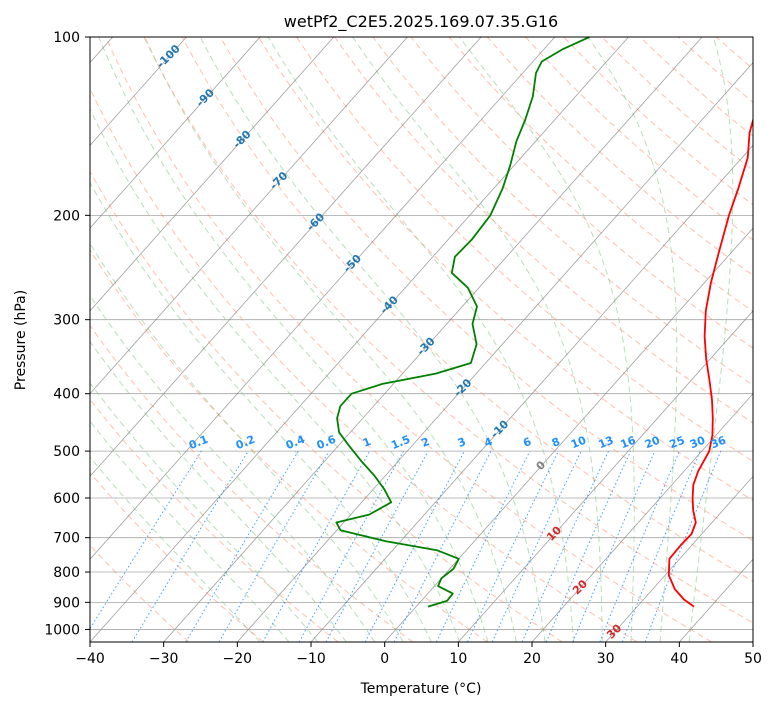  Describe the element at coordinates (679, 659) in the screenshot. I see `x-tick-label: 40` at that location.